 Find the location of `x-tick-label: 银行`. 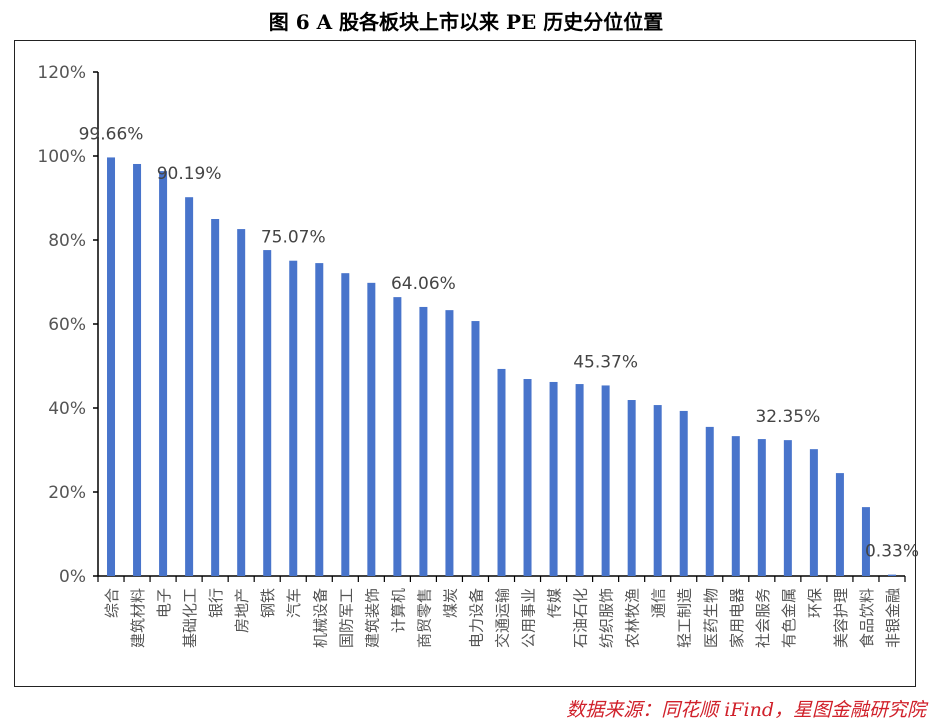

x-tick-label: 银行 is located at coordinates (216, 603).